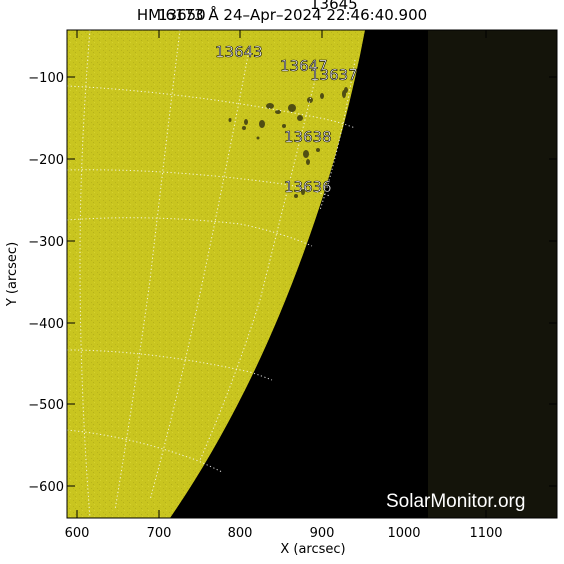 The image size is (564, 564). What do you see at coordinates (455, 501) in the screenshot?
I see `watermark-text: SolarMonitor.org` at bounding box center [455, 501].